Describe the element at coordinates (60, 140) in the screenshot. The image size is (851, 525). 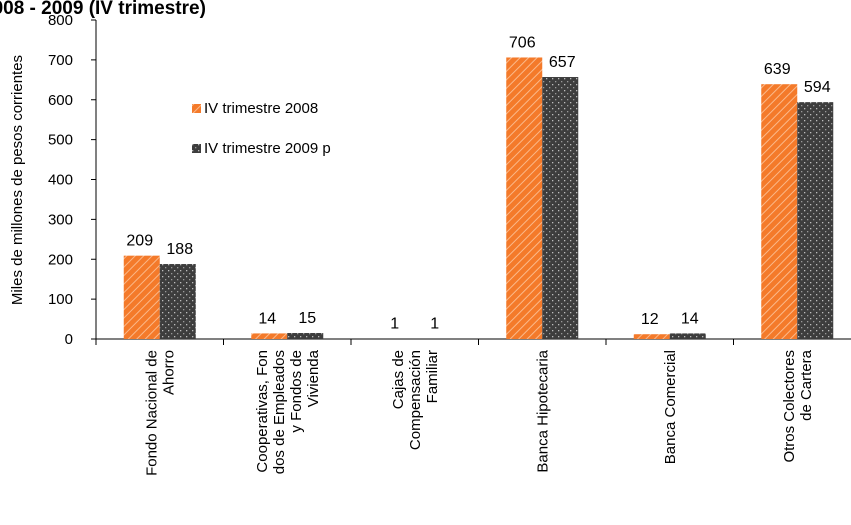
I see `y-tick-label: 500` at that location.